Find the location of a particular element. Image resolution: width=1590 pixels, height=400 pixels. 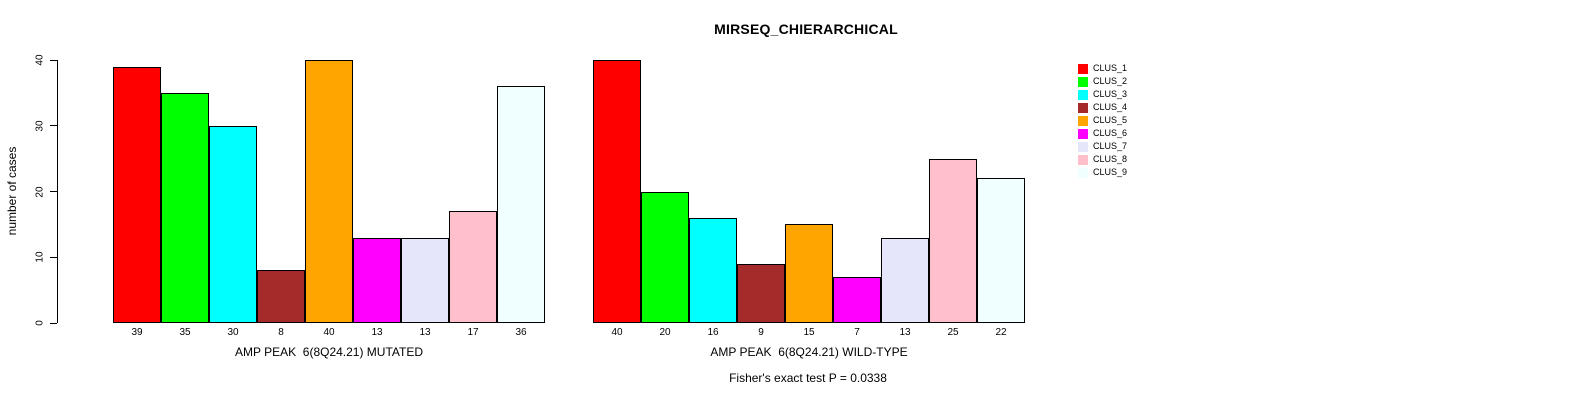

legend-item-clus_9: CLUS_9 is located at coordinates (1102, 172).